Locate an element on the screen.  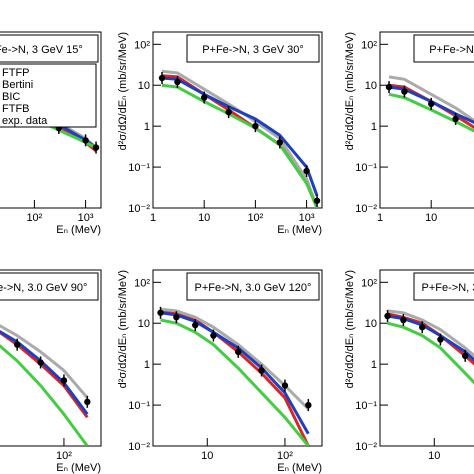
panel-title: P+Fe->N, 3 GeV 30° is located at coordinates (253, 50).